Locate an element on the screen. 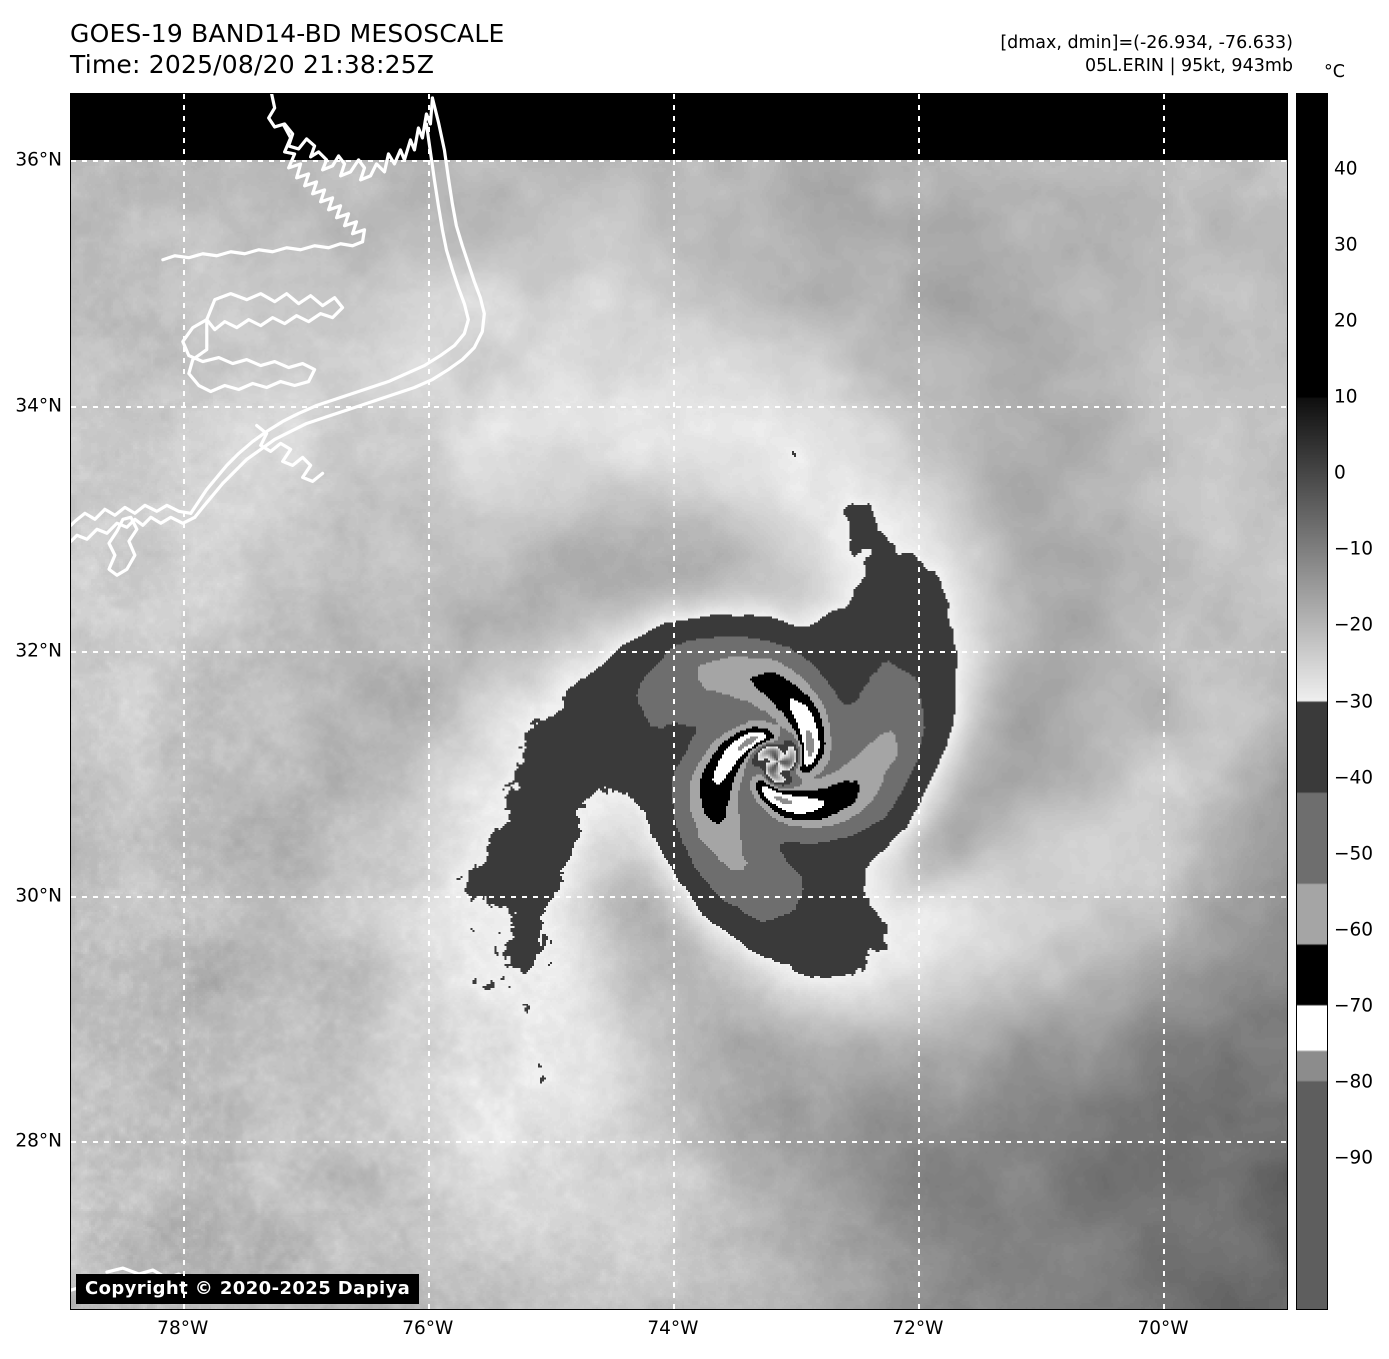 This screenshot has height=1359, width=1389. copyright-badge: Copyright © 2020-2025 Dapiya is located at coordinates (248, 1289).